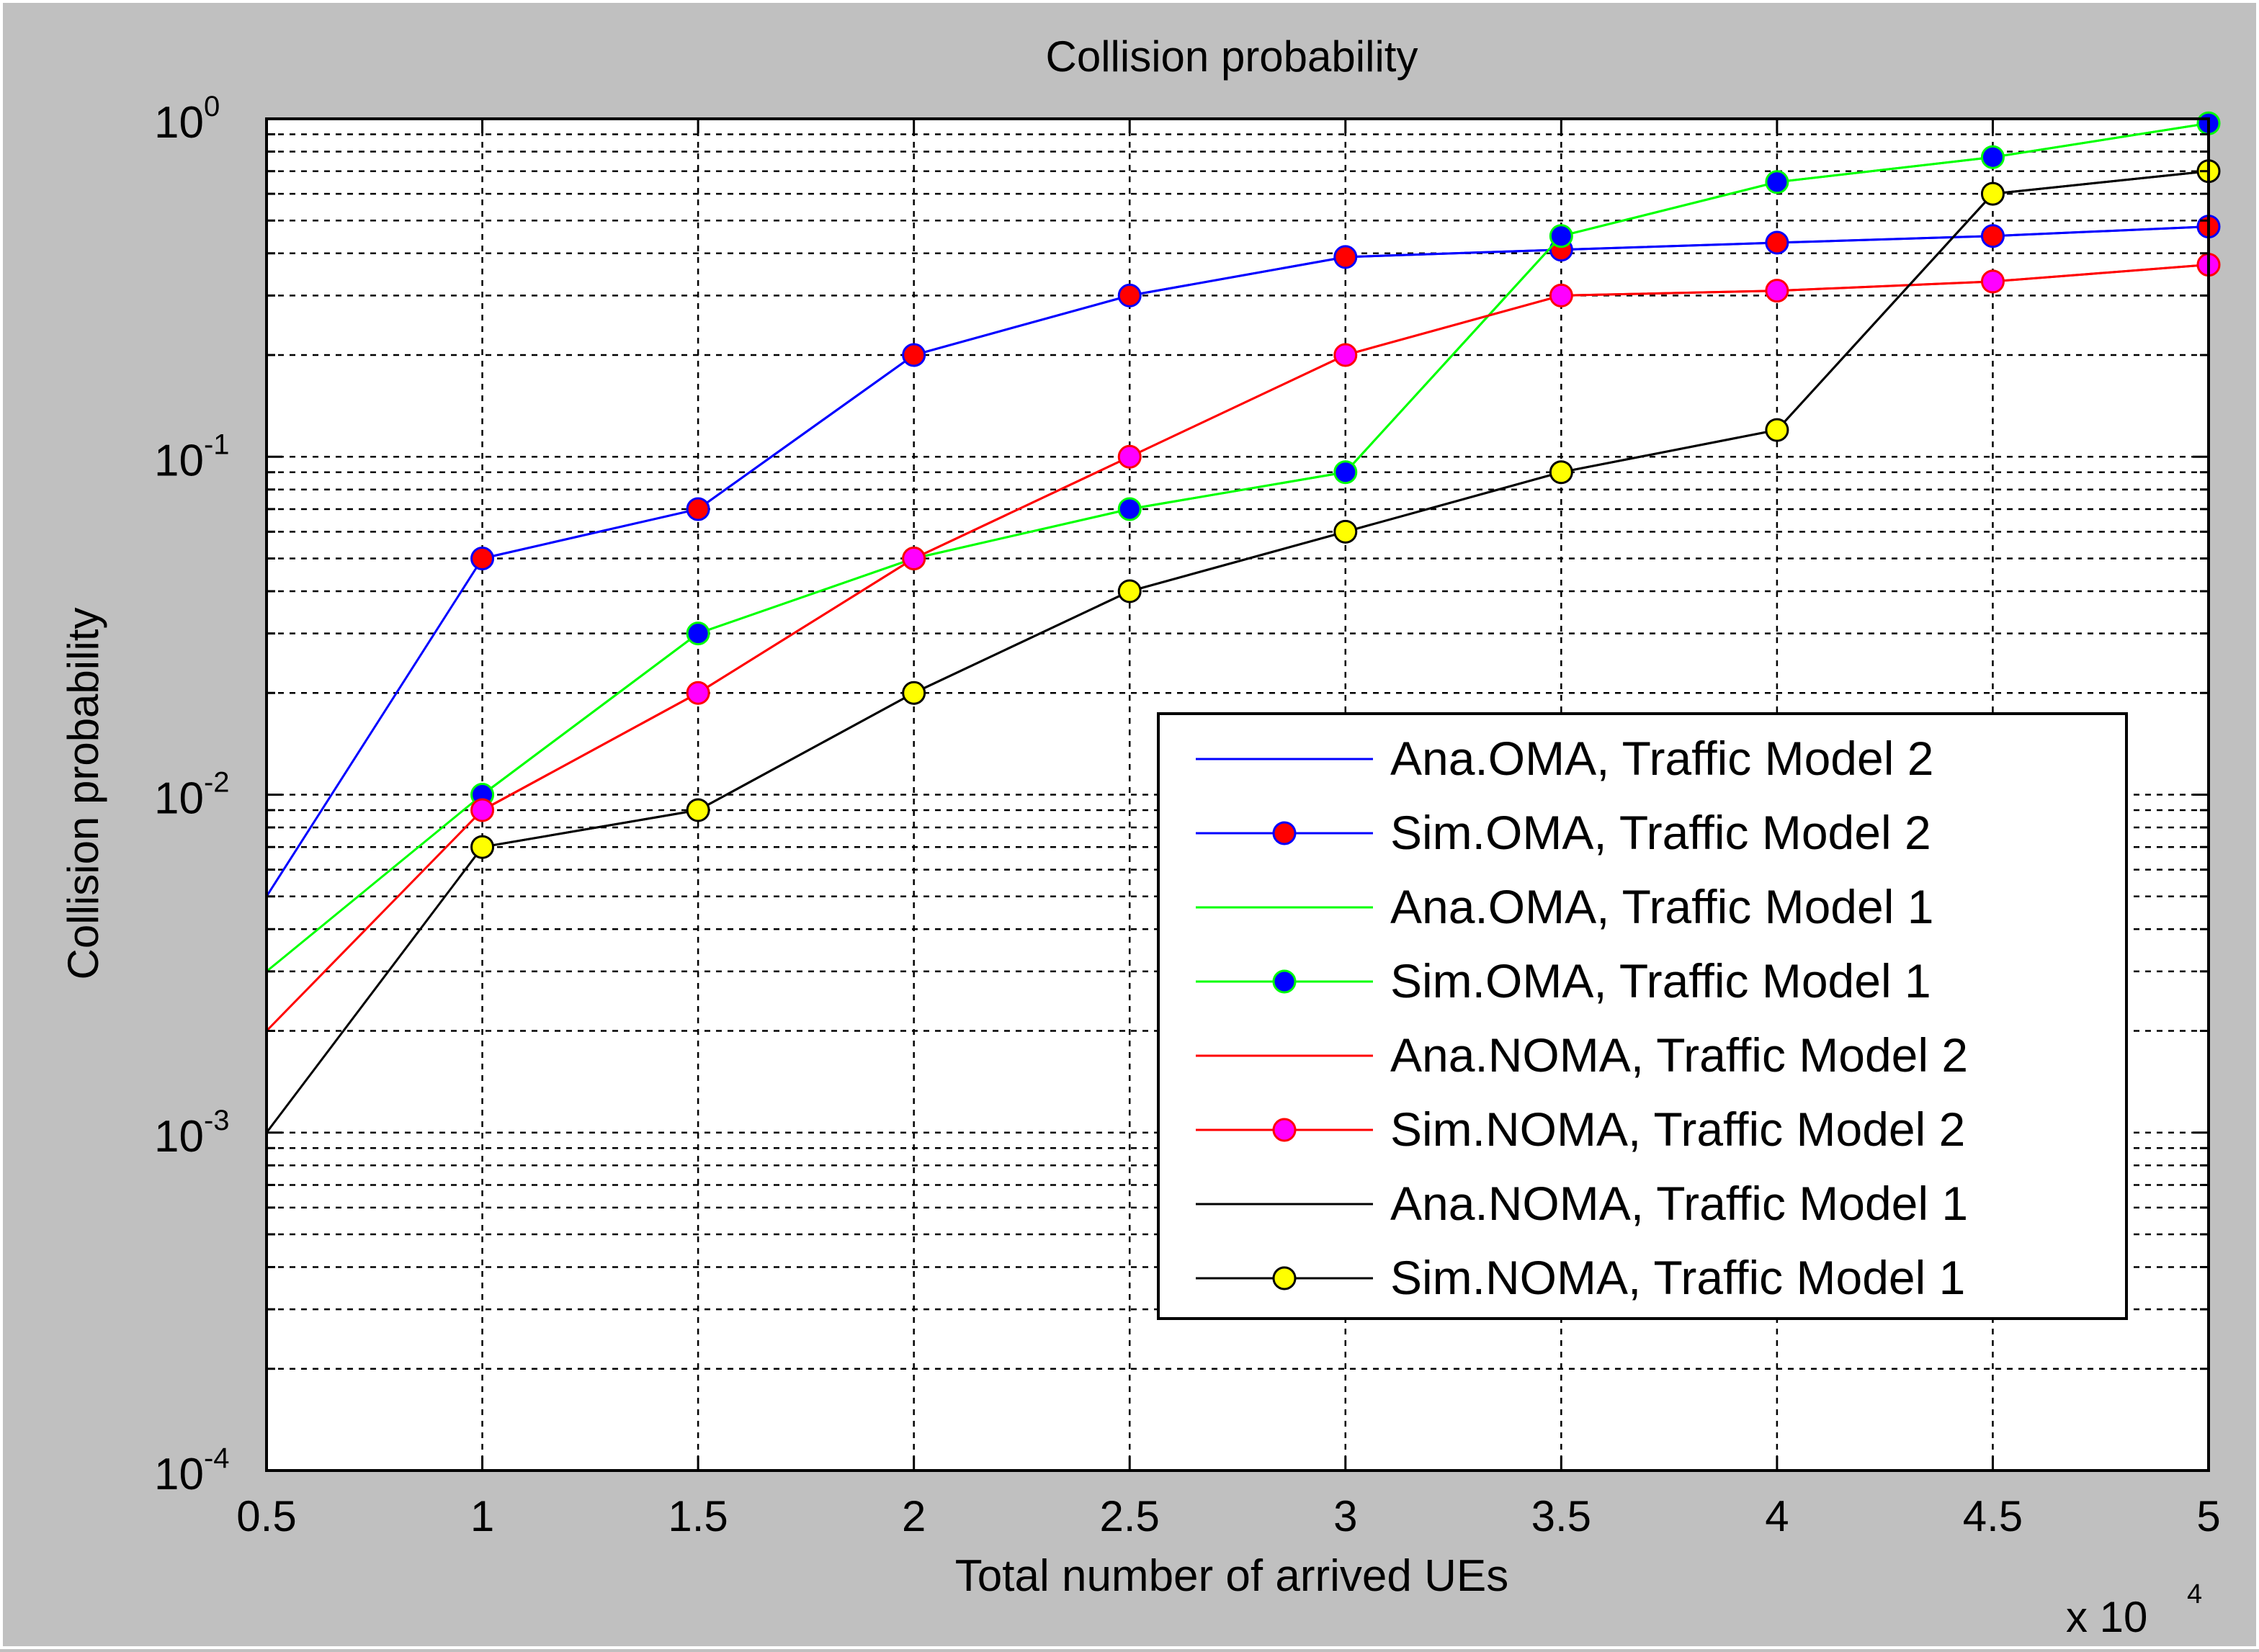 This screenshot has height=1652, width=2259. I want to click on x-tick-label: 2.5, so click(1130, 1516).